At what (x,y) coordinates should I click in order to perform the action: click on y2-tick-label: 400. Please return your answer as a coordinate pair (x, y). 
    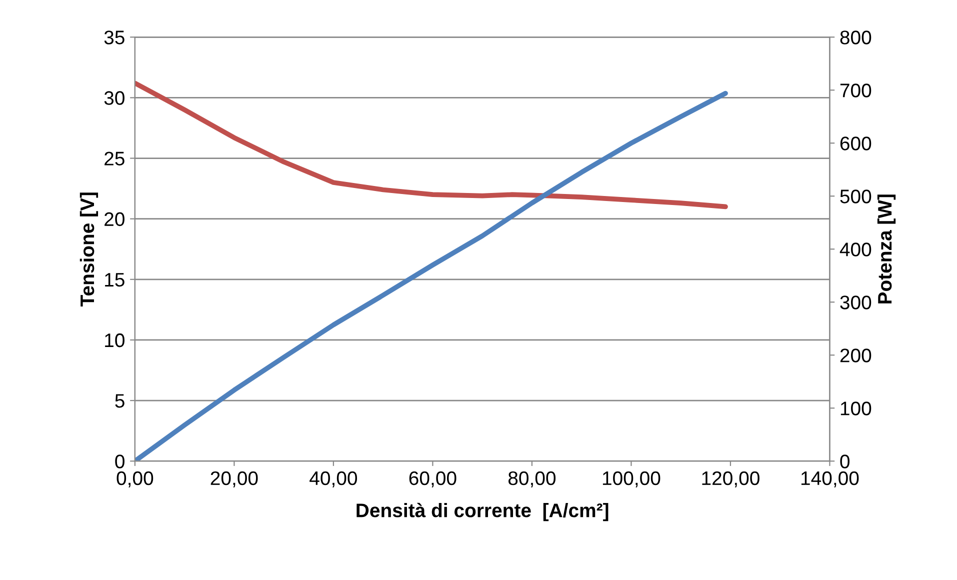
    Looking at the image, I should click on (856, 249).